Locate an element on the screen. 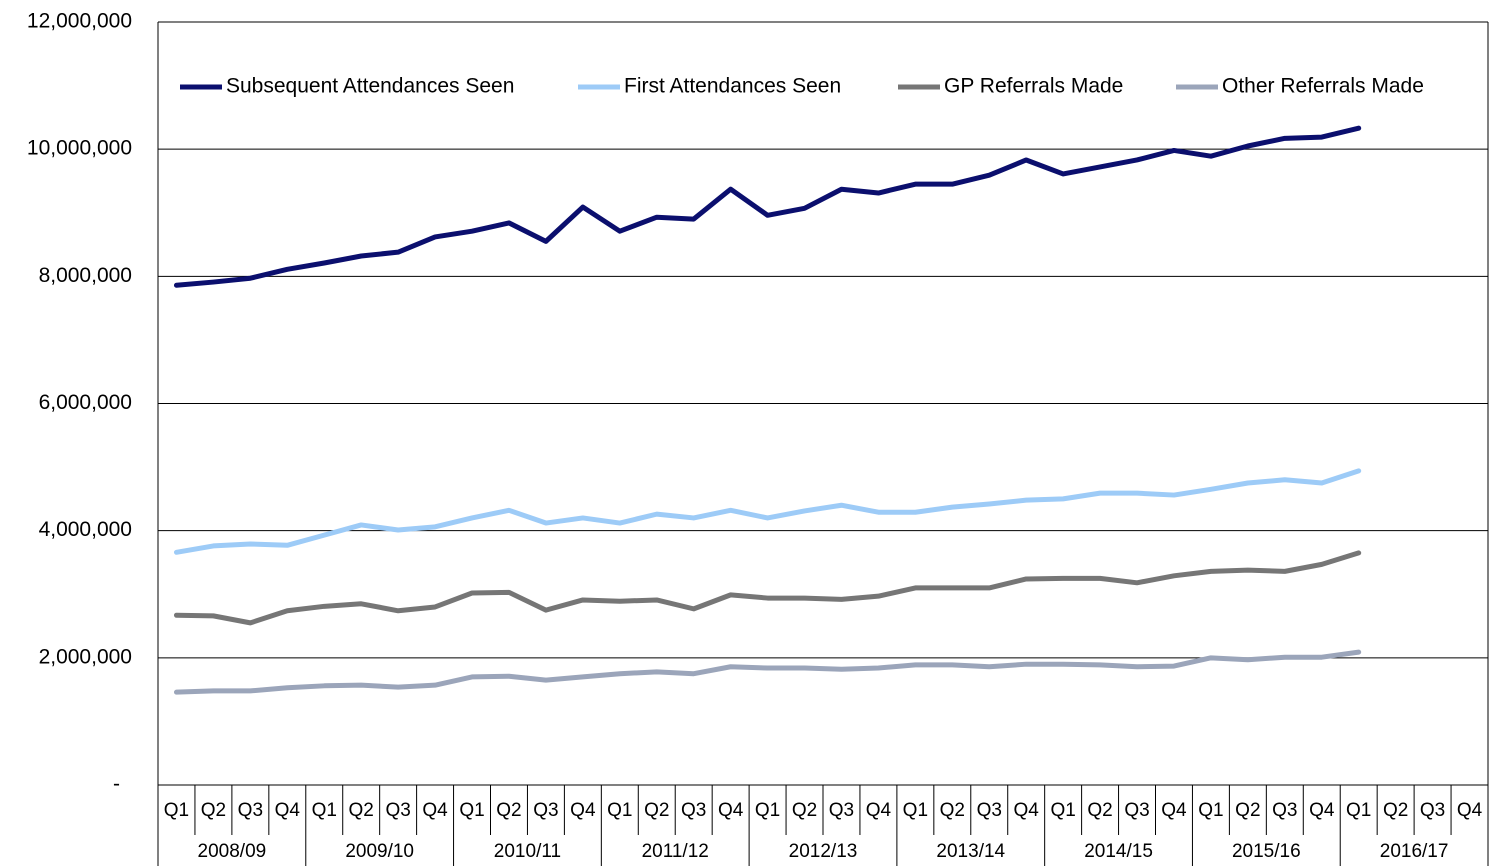  y-tick-label: 8,000,000 is located at coordinates (85, 275).